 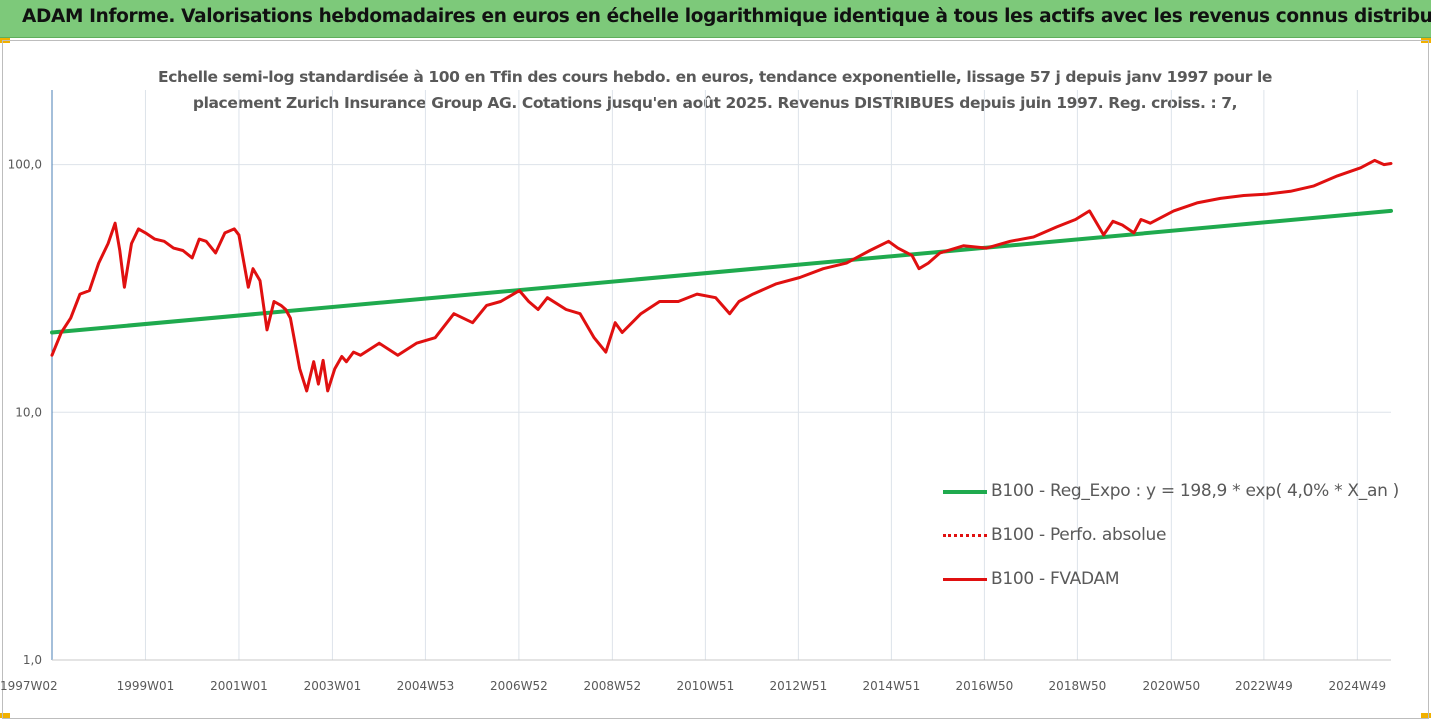 What do you see at coordinates (706, 686) in the screenshot?
I see `x-tick-label: 2010W51` at bounding box center [706, 686].